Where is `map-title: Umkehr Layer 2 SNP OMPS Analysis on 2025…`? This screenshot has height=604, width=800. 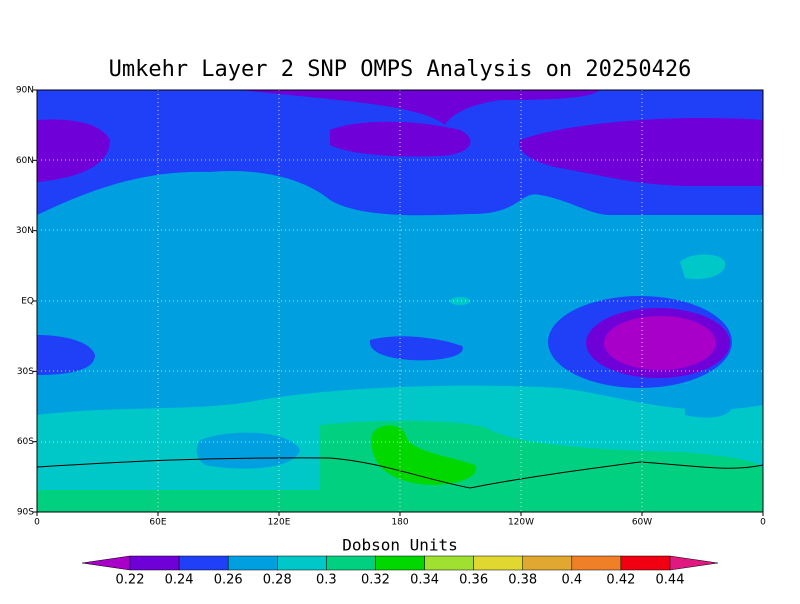
map-title: Umkehr Layer 2 SNP OMPS Analysis on 2025… is located at coordinates (400, 69).